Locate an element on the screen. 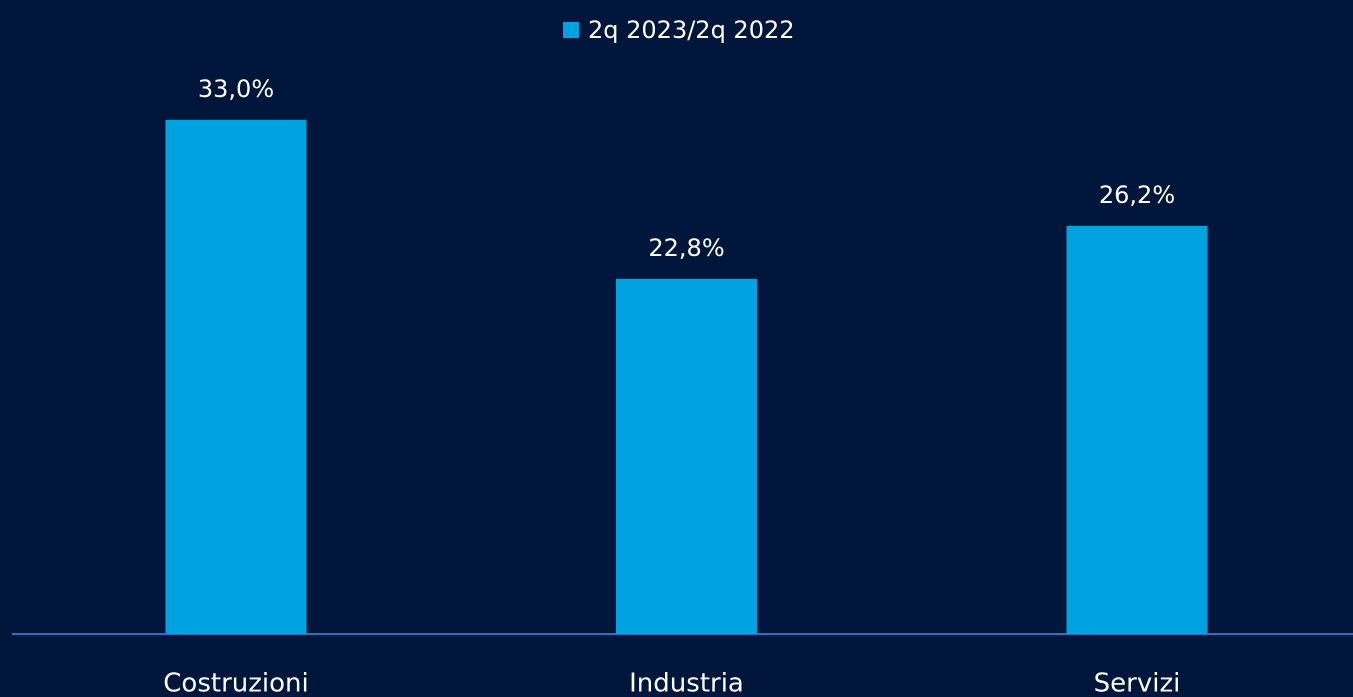  data-label: 22,8% is located at coordinates (686, 248).